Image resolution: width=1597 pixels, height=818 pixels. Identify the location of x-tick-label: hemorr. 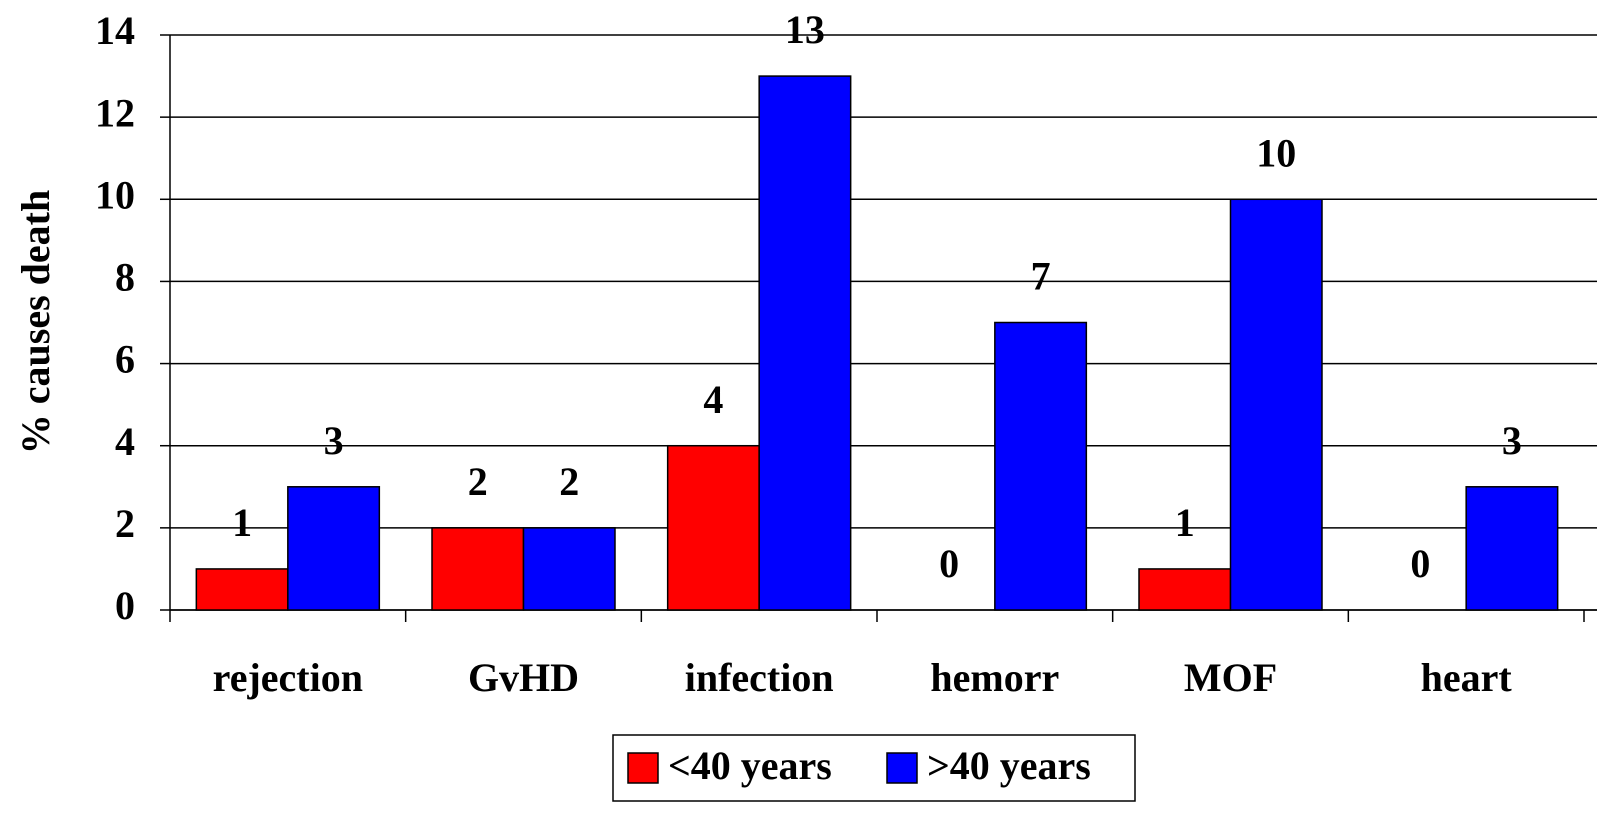
(994, 677).